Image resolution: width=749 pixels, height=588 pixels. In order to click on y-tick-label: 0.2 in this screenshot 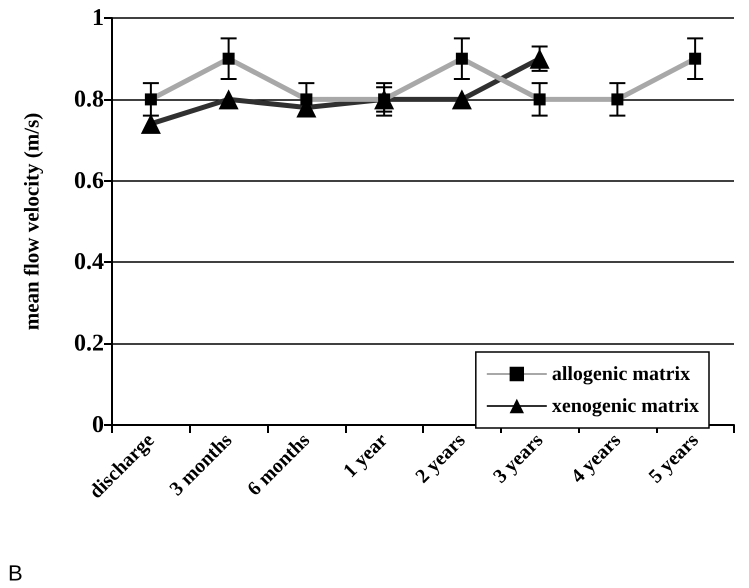, I will do `click(89, 343)`.